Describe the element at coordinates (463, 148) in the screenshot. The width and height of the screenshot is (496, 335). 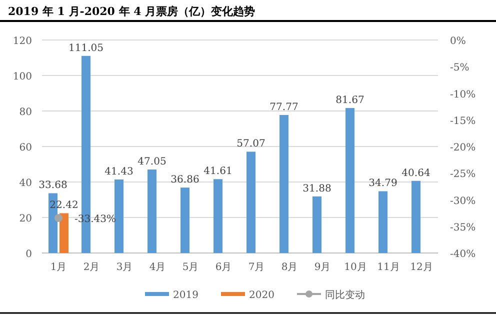
I see `y2-tick-label: -20%` at that location.